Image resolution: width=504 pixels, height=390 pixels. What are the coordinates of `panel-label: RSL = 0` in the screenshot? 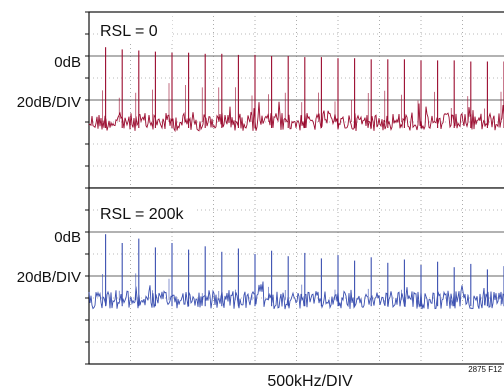 It's located at (129, 31).